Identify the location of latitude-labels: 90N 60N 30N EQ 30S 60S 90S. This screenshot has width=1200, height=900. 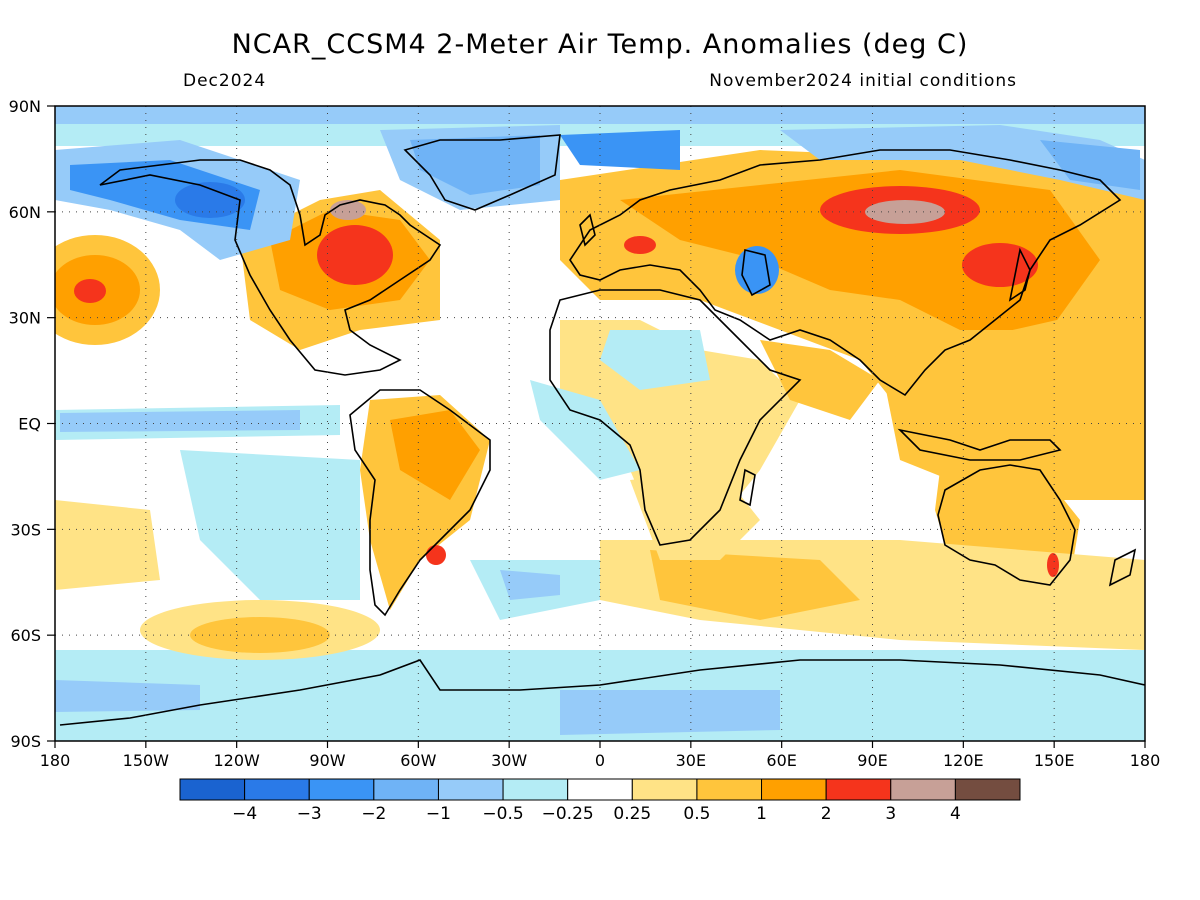
(32, 424).